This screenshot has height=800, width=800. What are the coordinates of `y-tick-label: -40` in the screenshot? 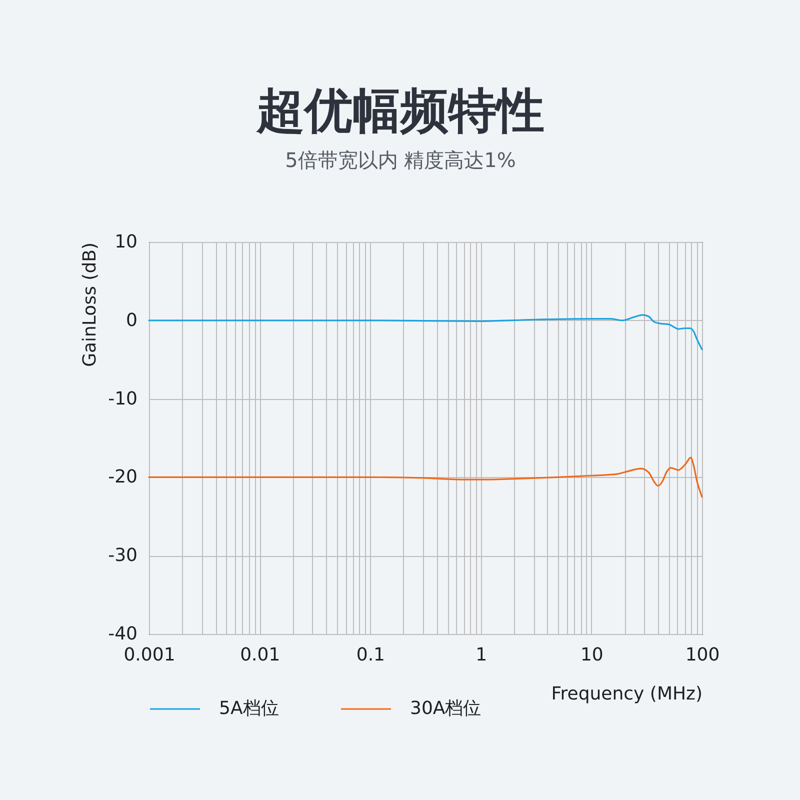 It's located at (123, 634).